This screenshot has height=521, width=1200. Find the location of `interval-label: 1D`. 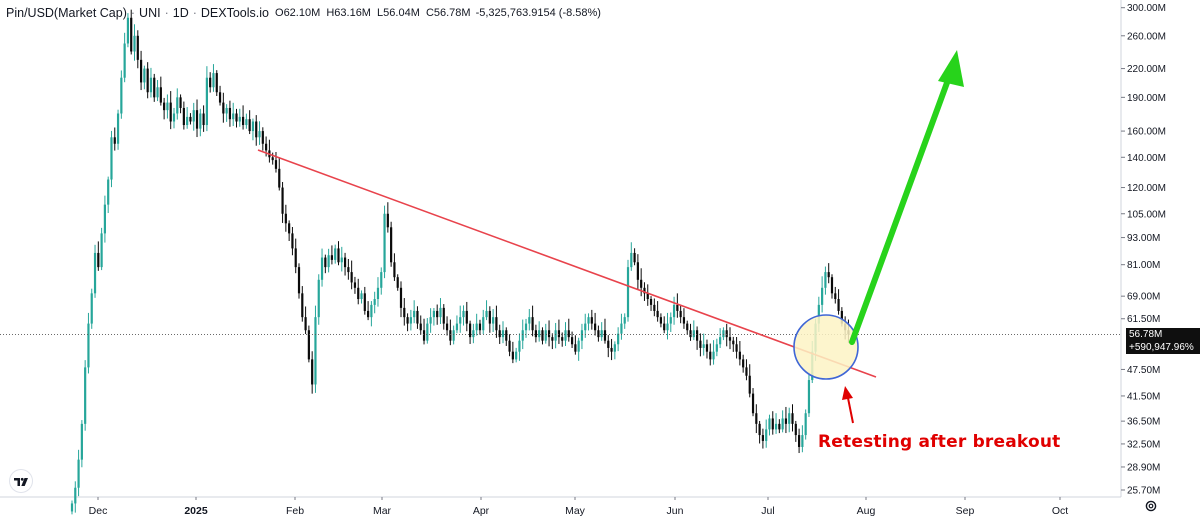

interval-label: 1D is located at coordinates (180, 13).